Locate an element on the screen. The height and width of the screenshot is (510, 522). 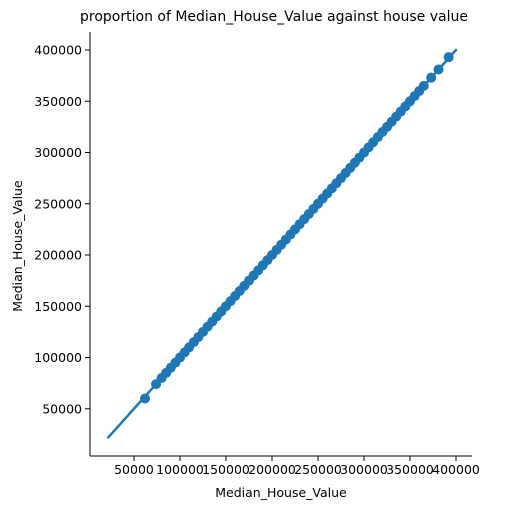
x-tick-label: 300000 is located at coordinates (364, 469).